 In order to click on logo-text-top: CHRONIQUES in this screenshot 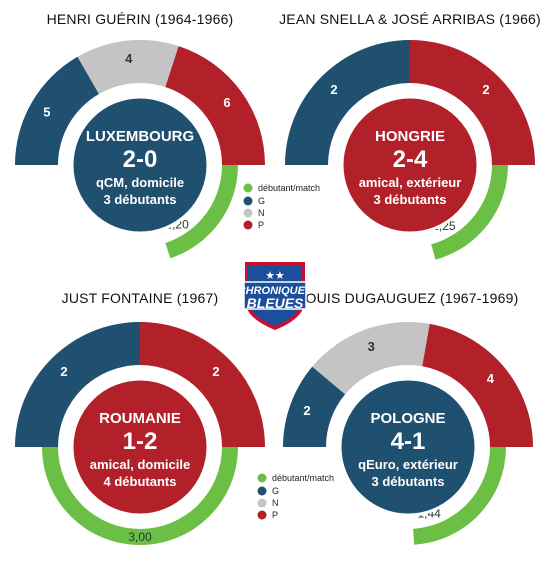, I will do `click(275, 291)`.